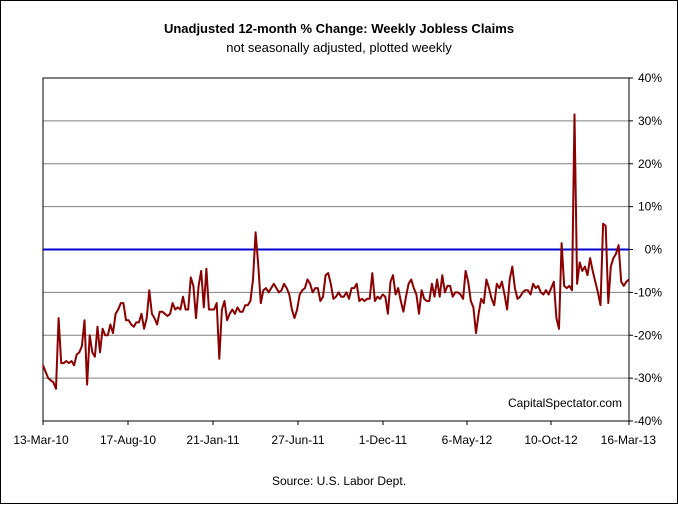  What do you see at coordinates (467, 440) in the screenshot?
I see `x-tick-label: 6-May-12` at bounding box center [467, 440].